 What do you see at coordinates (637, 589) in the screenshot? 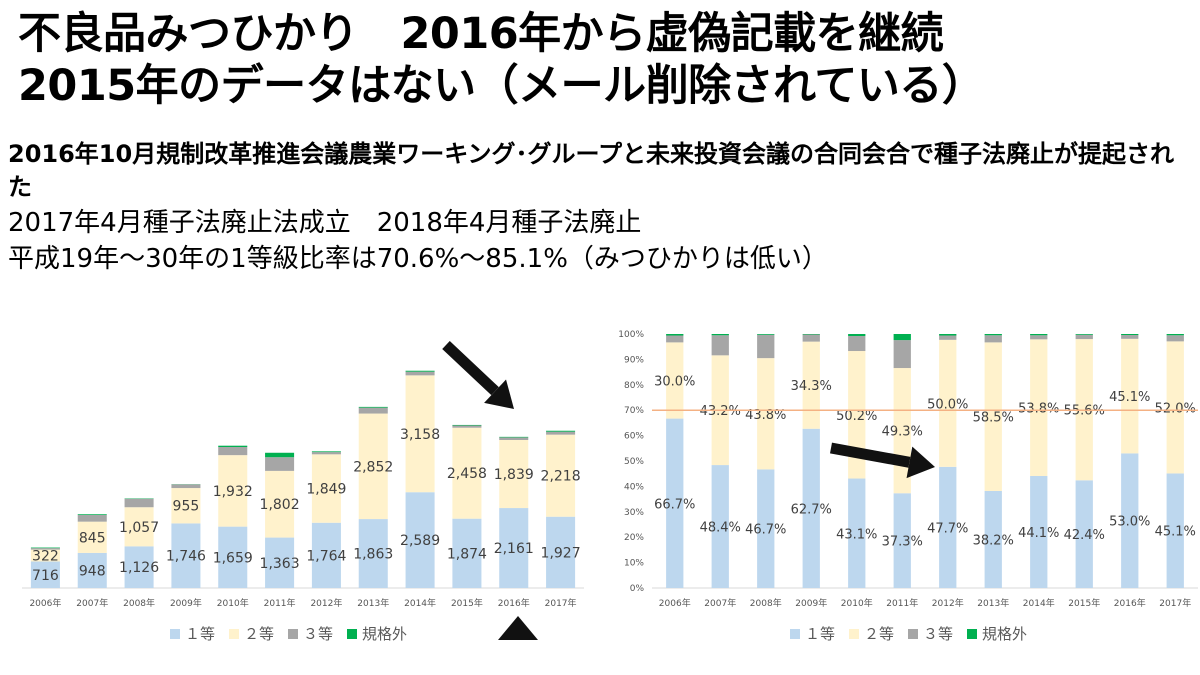
I see `chart2-y-tick-label: 0%` at bounding box center [637, 589].